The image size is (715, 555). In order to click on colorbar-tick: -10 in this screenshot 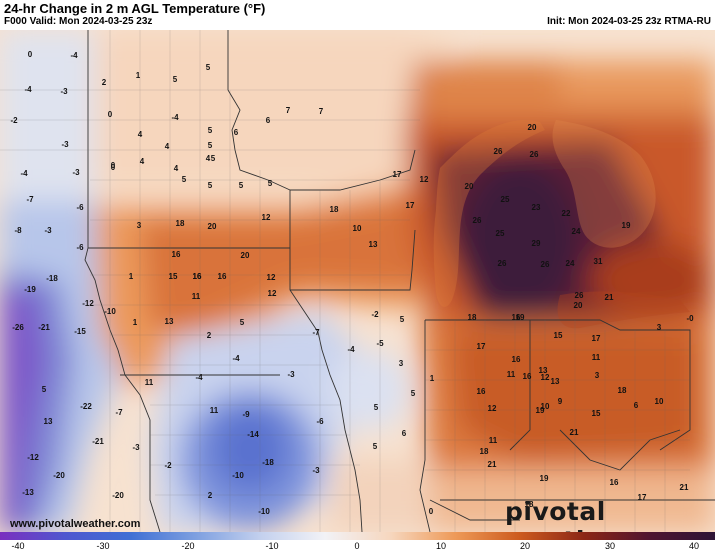, I will do `click(272, 546)`.